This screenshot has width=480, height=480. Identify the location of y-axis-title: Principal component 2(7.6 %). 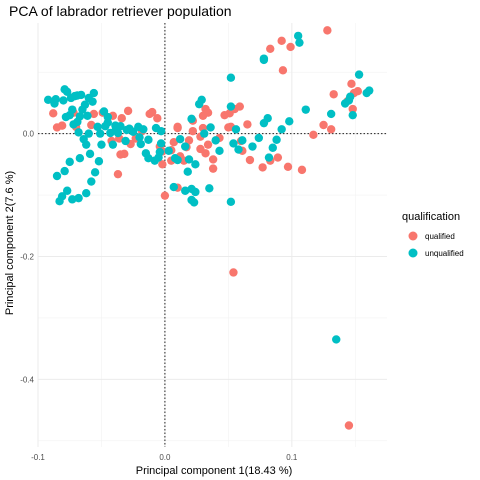
(10, 243).